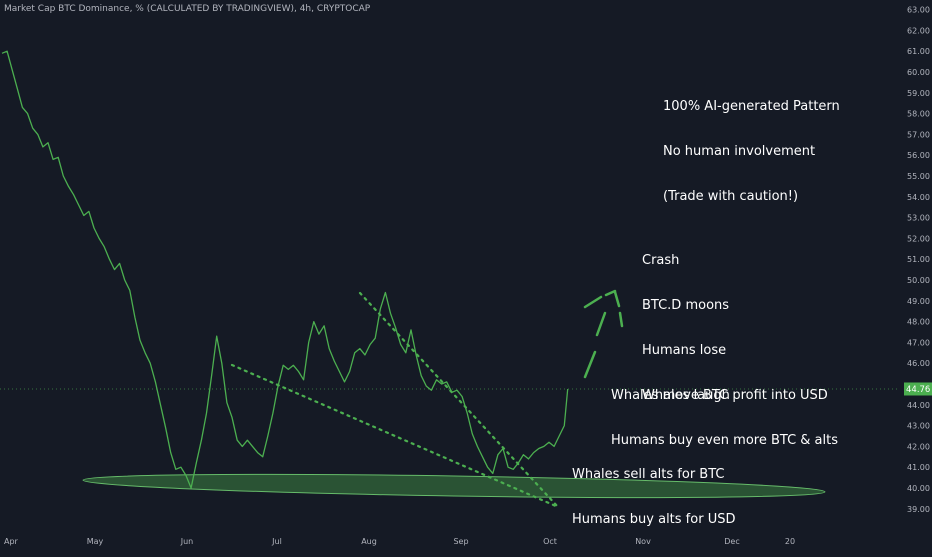  What do you see at coordinates (454, 486) in the screenshot?
I see `support-ellipse` at bounding box center [454, 486].